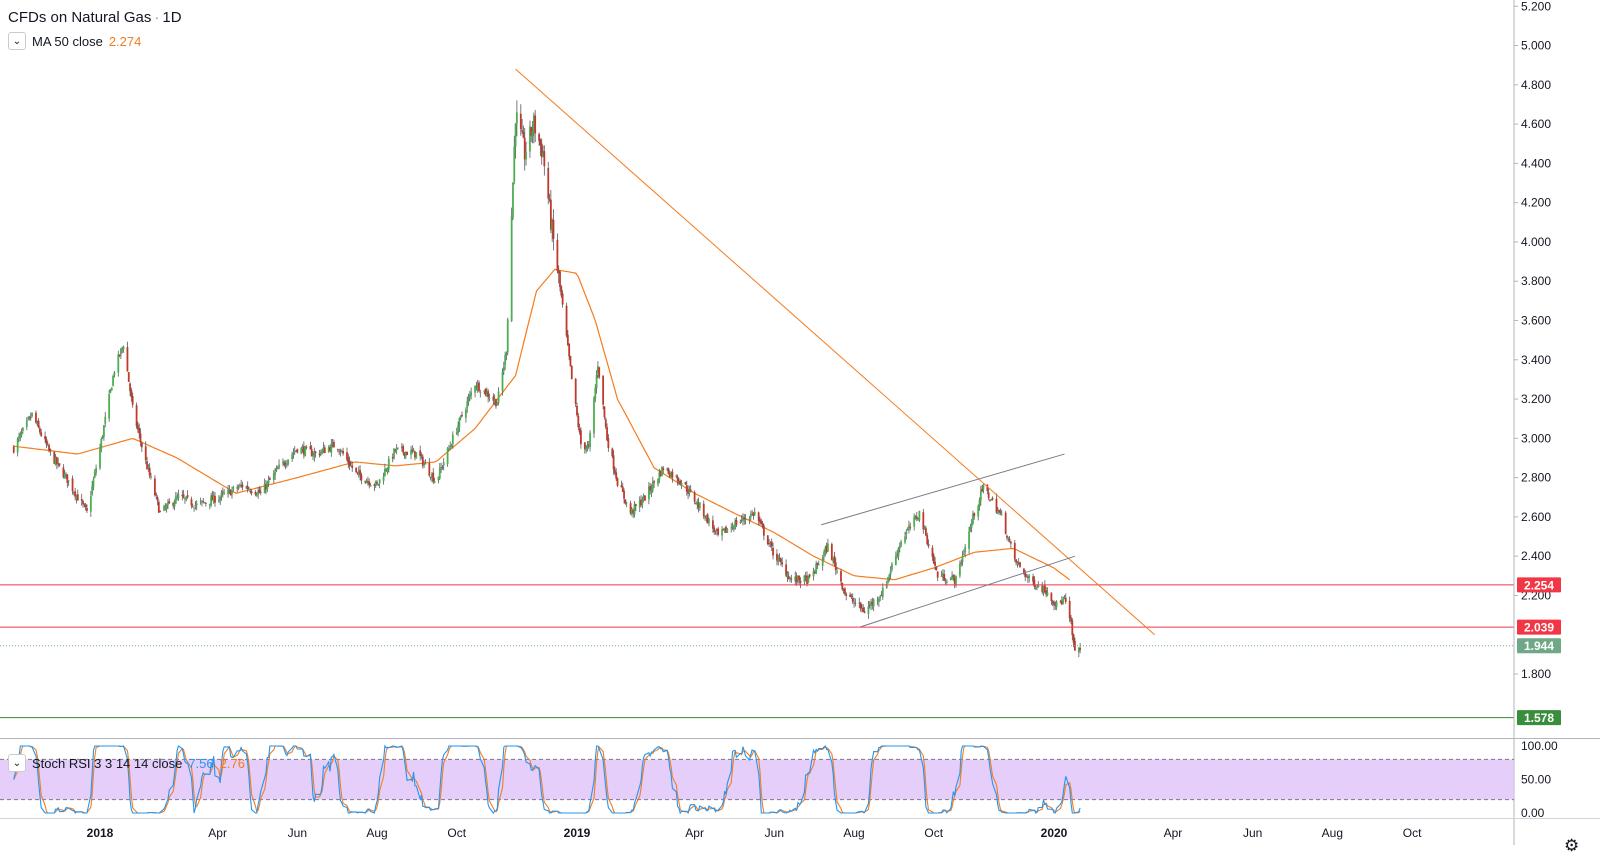 This screenshot has width=1600, height=860. I want to click on y-tick-label: 4.400, so click(1536, 163).